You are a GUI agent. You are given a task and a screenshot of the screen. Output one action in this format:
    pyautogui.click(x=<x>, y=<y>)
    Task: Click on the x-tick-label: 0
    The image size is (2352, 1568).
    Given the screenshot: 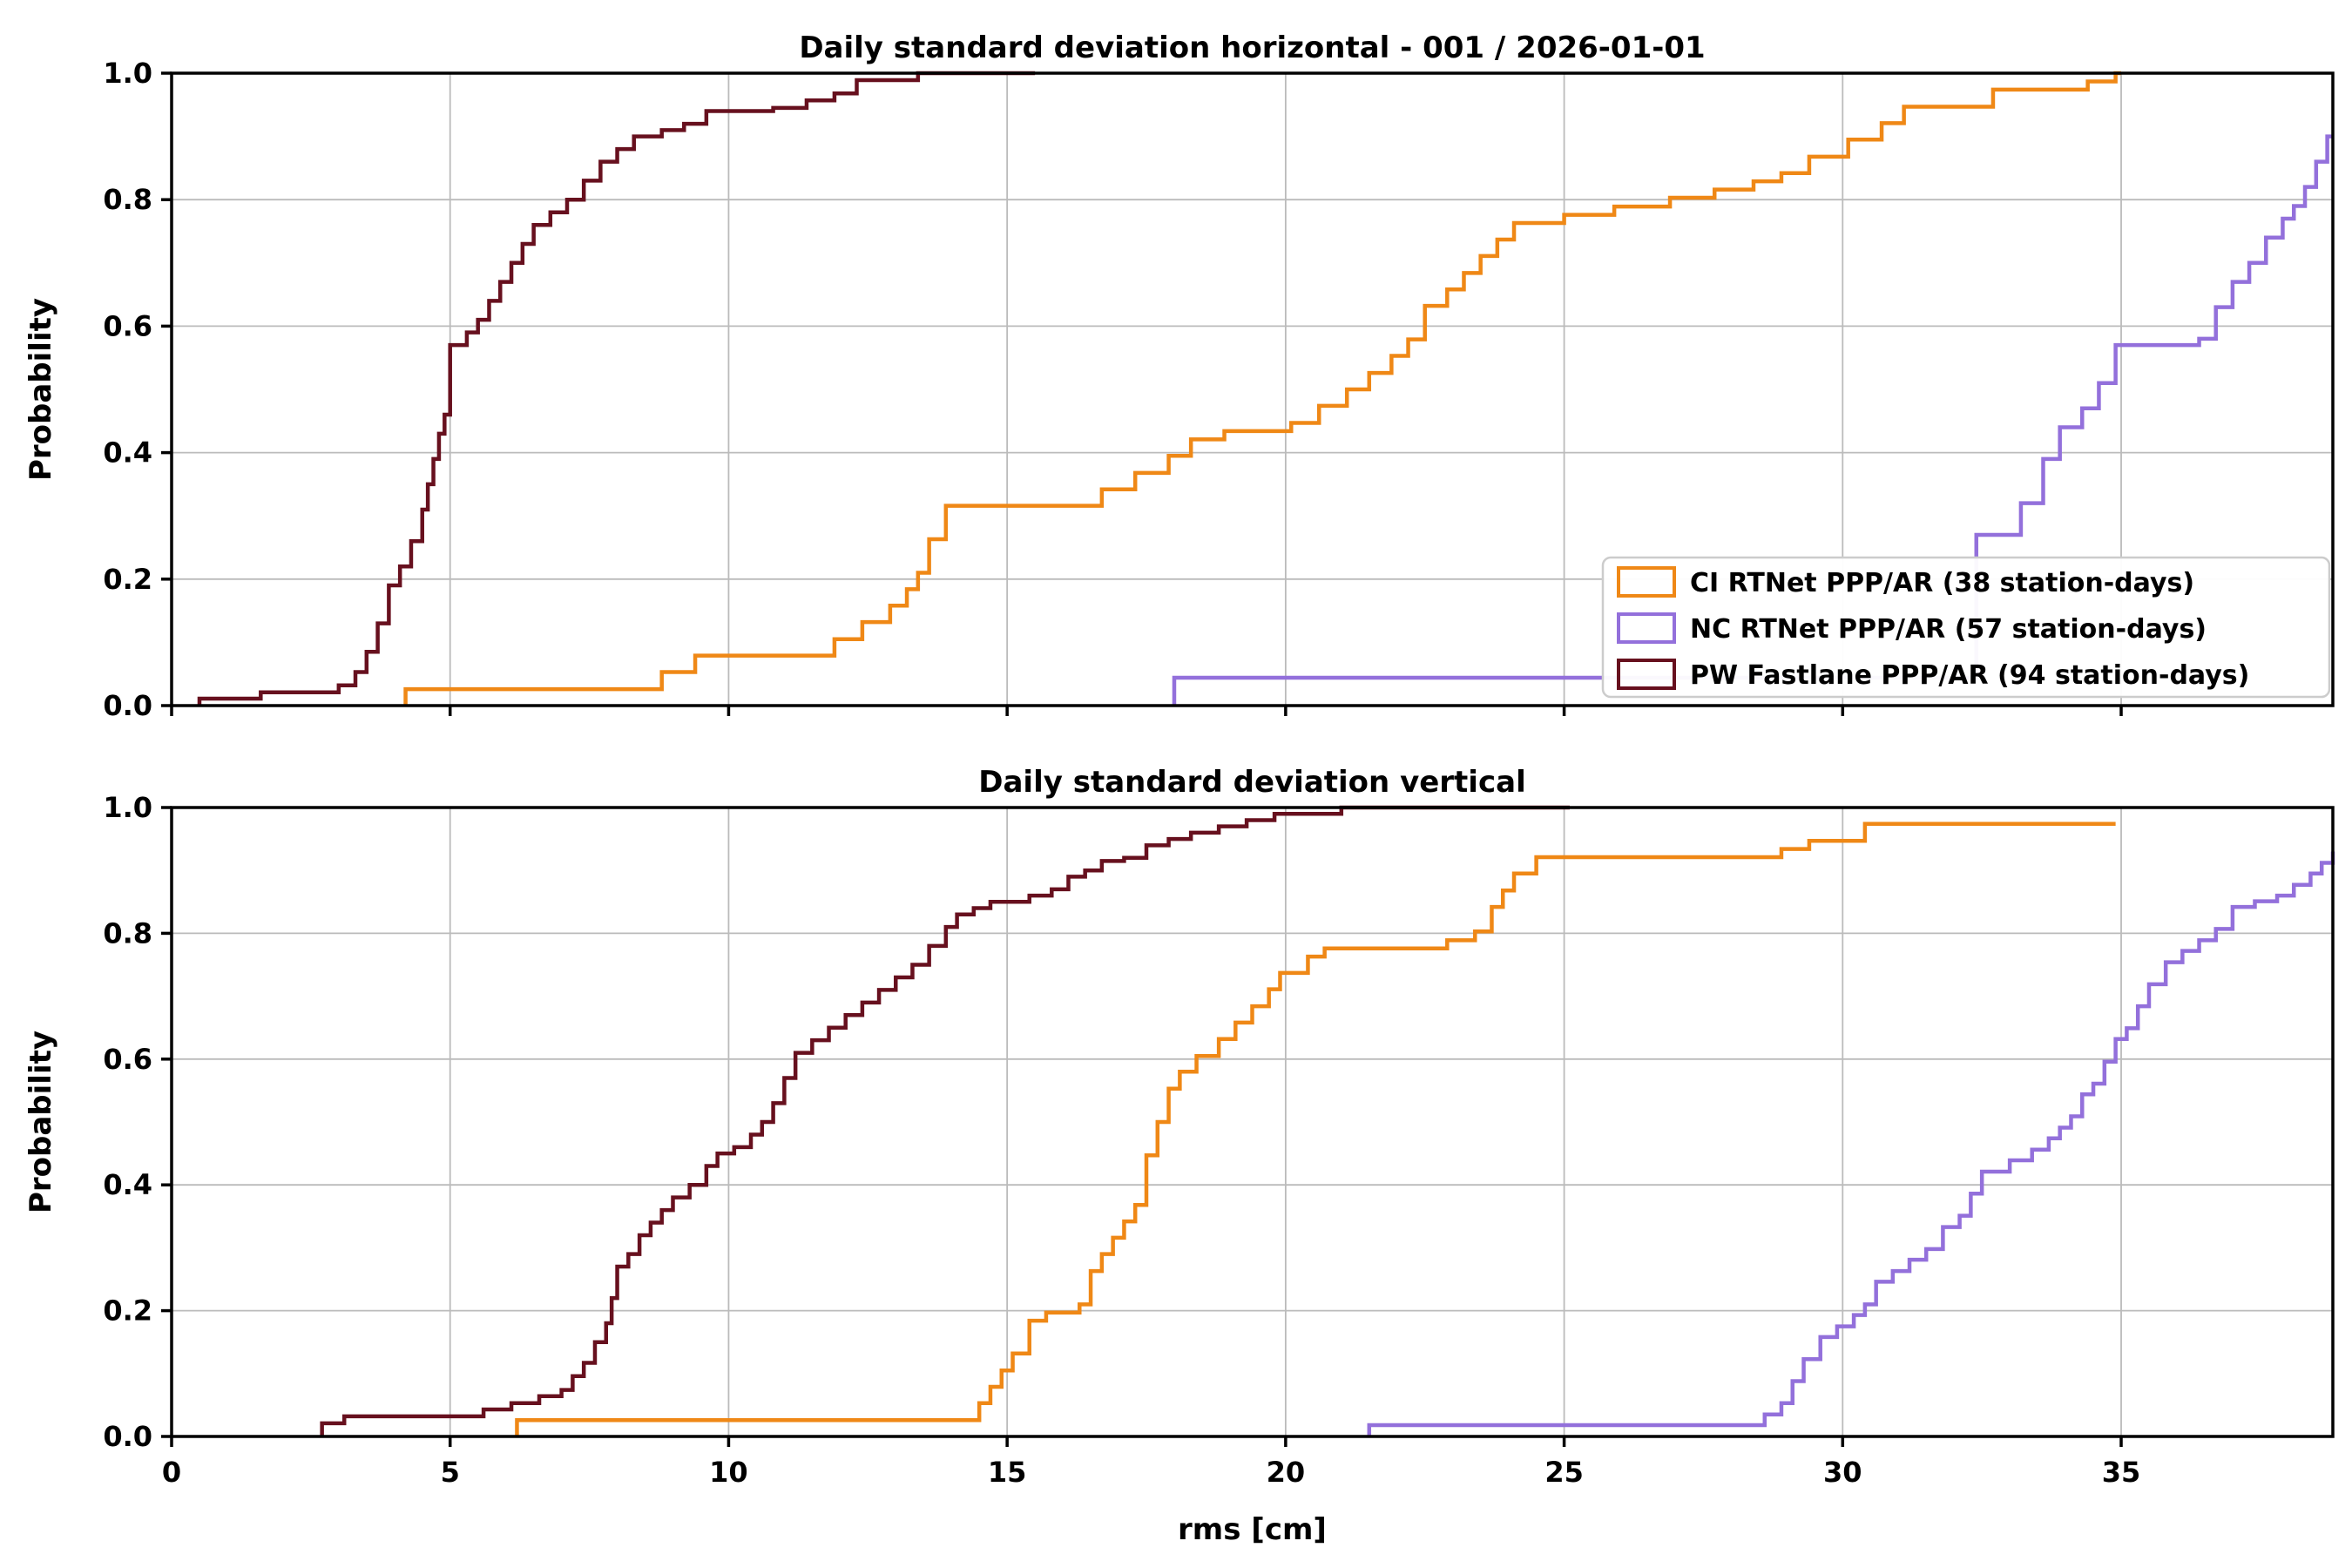 What is the action you would take?
    pyautogui.click(x=172, y=1472)
    